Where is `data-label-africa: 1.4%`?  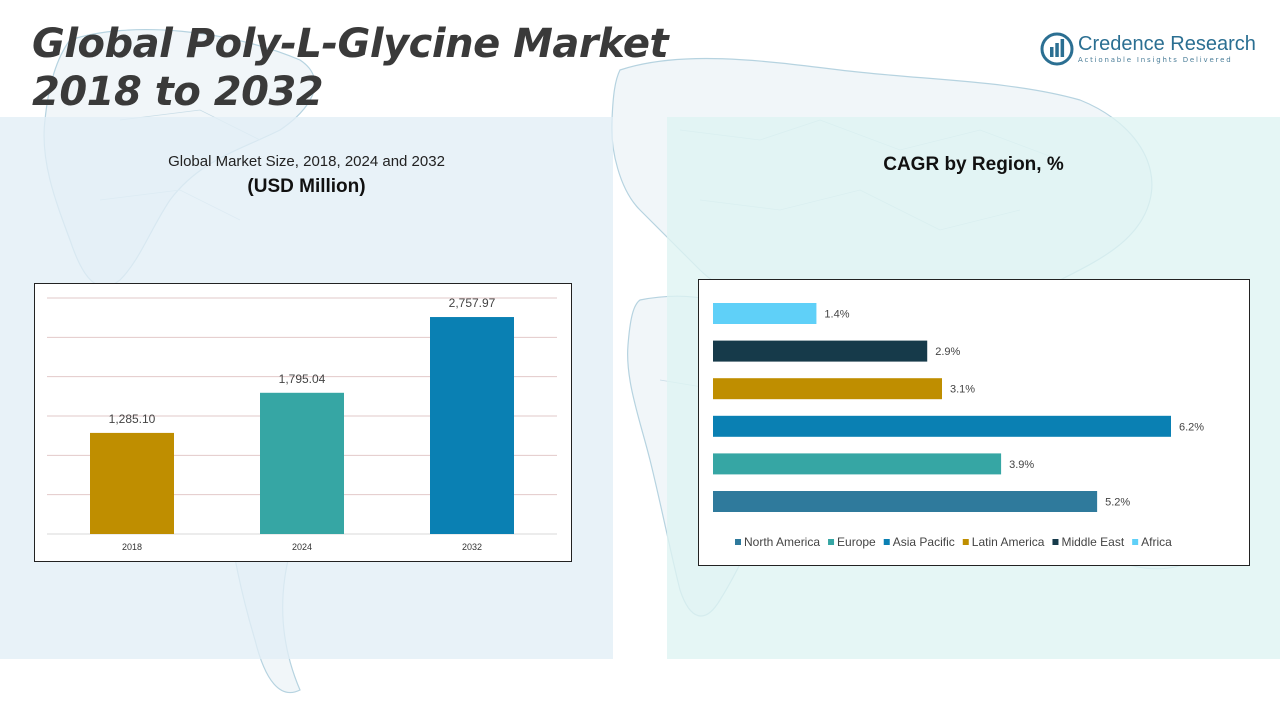 data-label-africa: 1.4% is located at coordinates (836, 315).